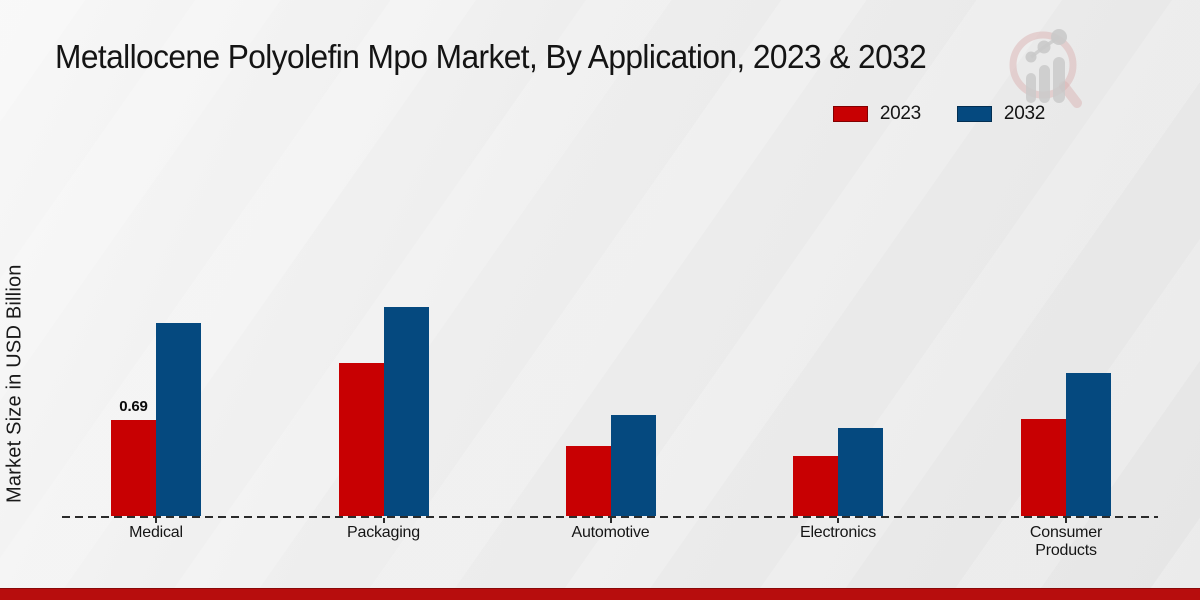 This screenshot has height=600, width=1200. Describe the element at coordinates (600, 594) in the screenshot. I see `footer-accent-bar` at that location.